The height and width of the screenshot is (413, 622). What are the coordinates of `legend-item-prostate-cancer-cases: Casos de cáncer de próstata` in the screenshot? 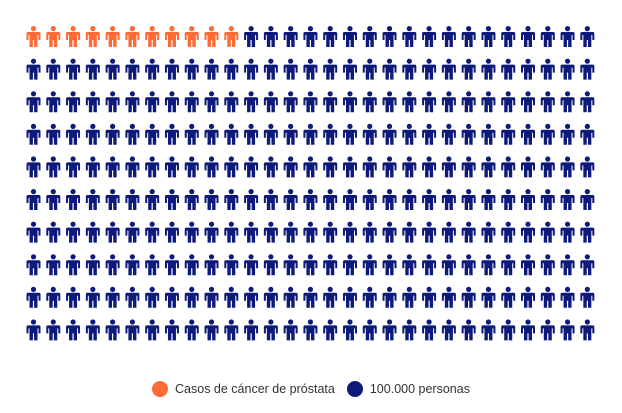 It's located at (243, 389).